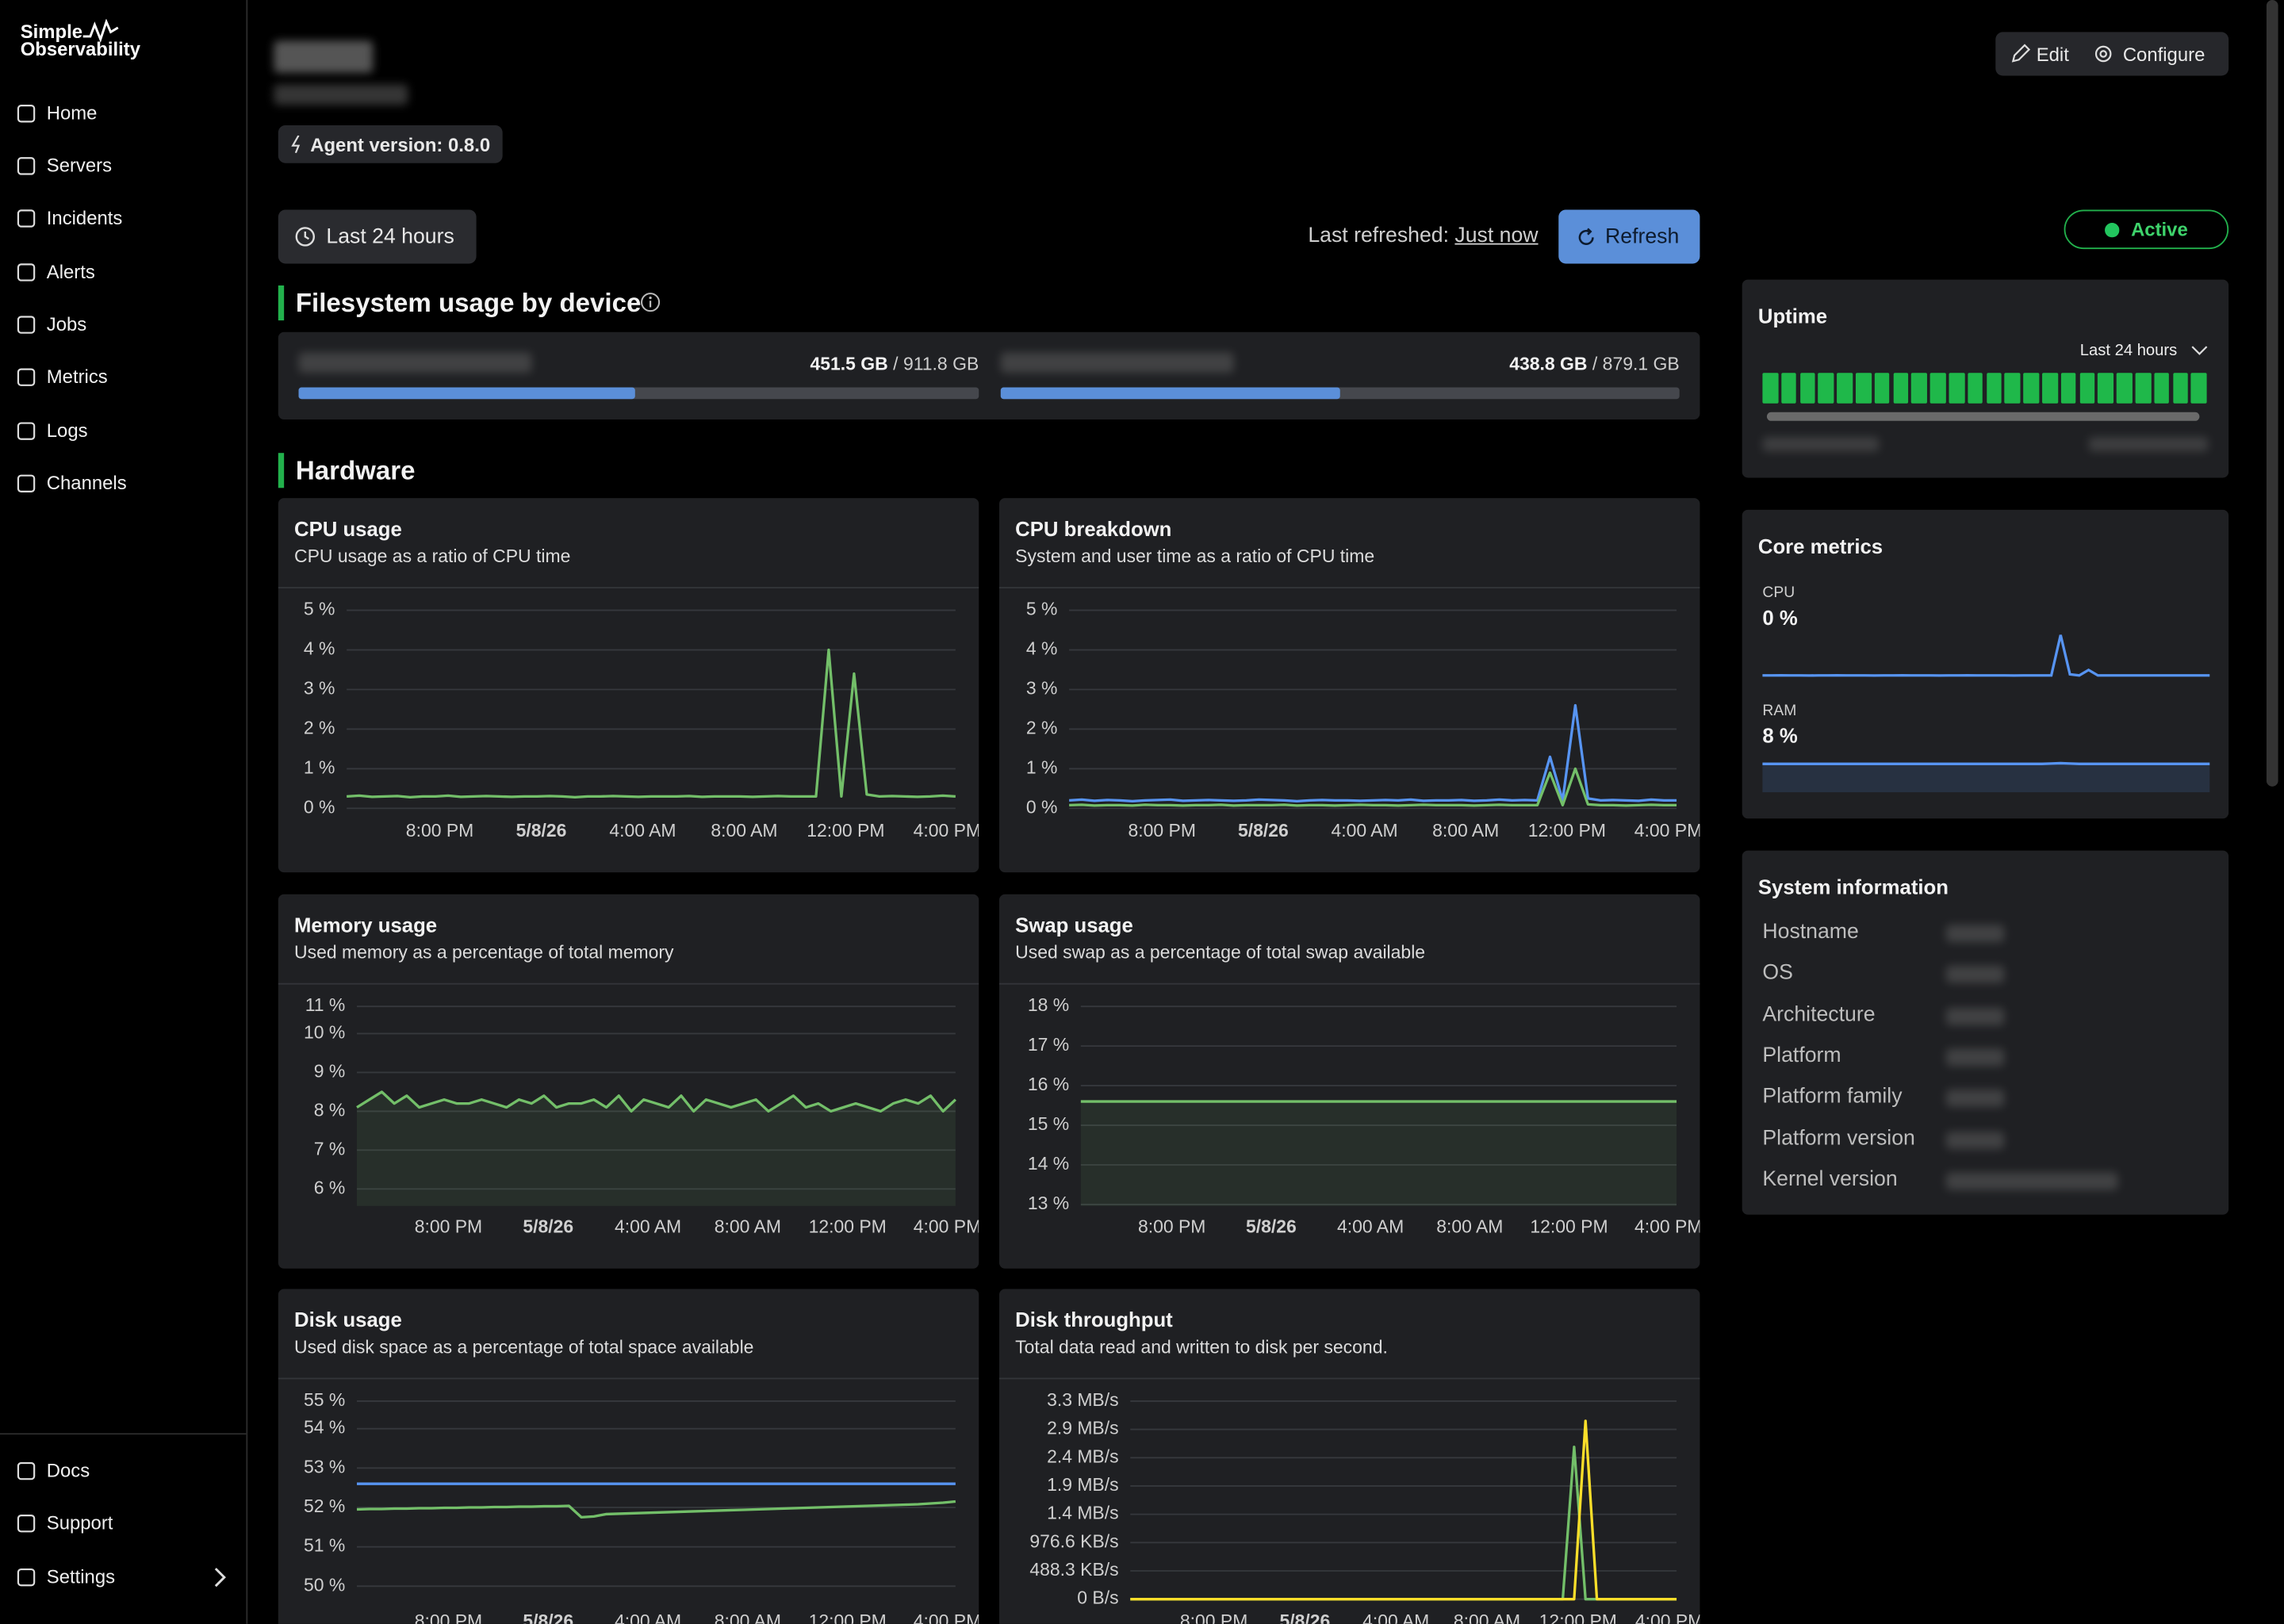  I want to click on field-label: Platform version, so click(1838, 1138).